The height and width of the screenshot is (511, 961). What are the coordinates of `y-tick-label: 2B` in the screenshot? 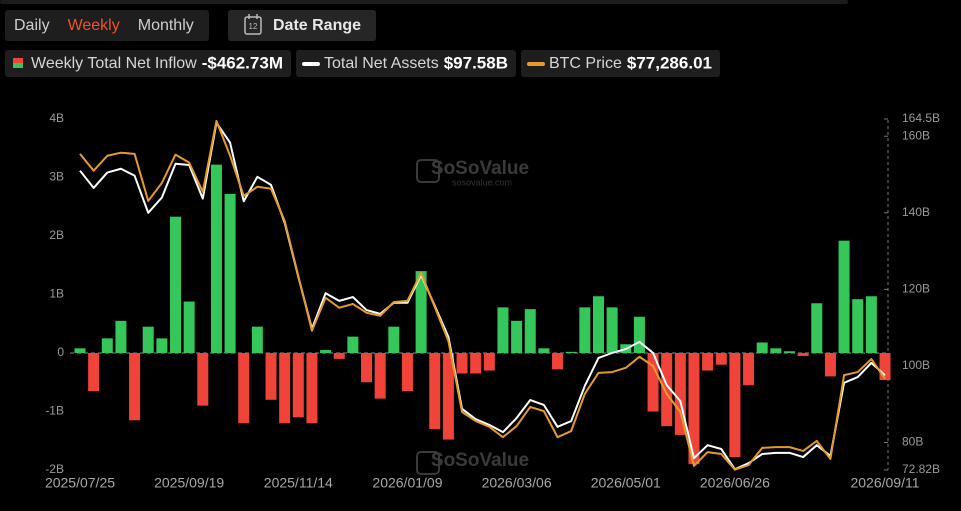 It's located at (56, 235).